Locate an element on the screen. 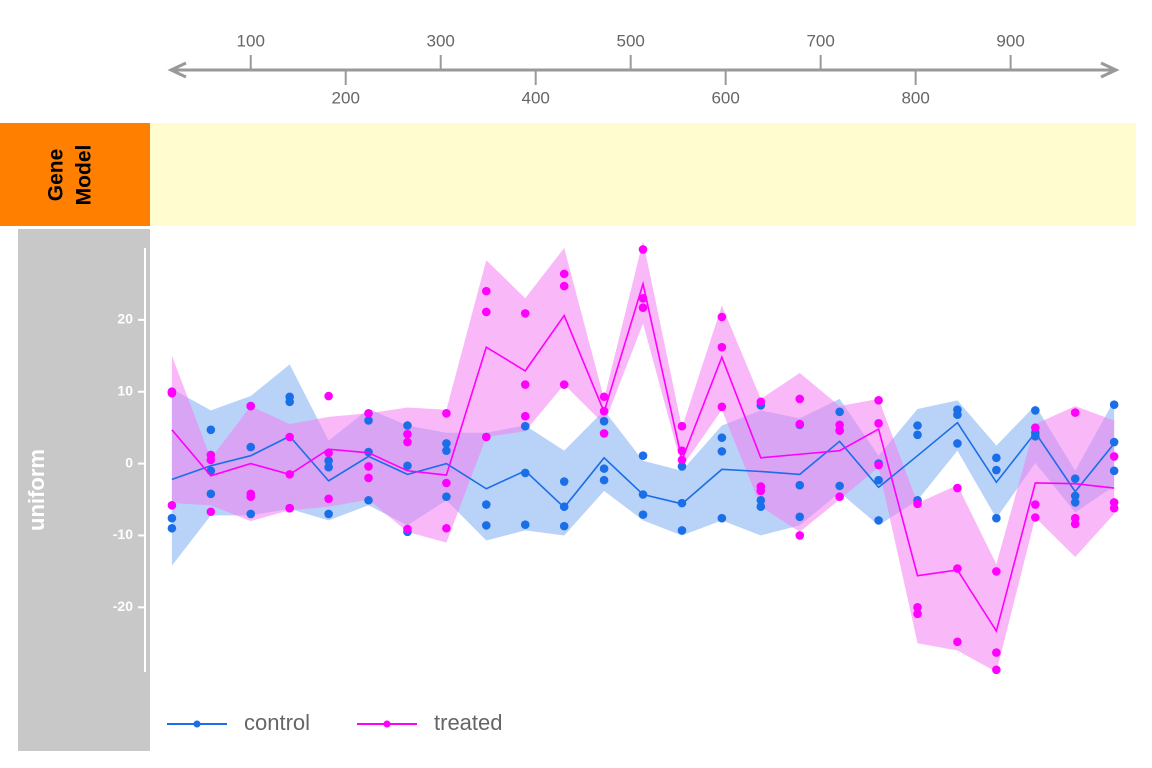 This screenshot has height=768, width=1152. axis-tick-label: 500 is located at coordinates (630, 40).